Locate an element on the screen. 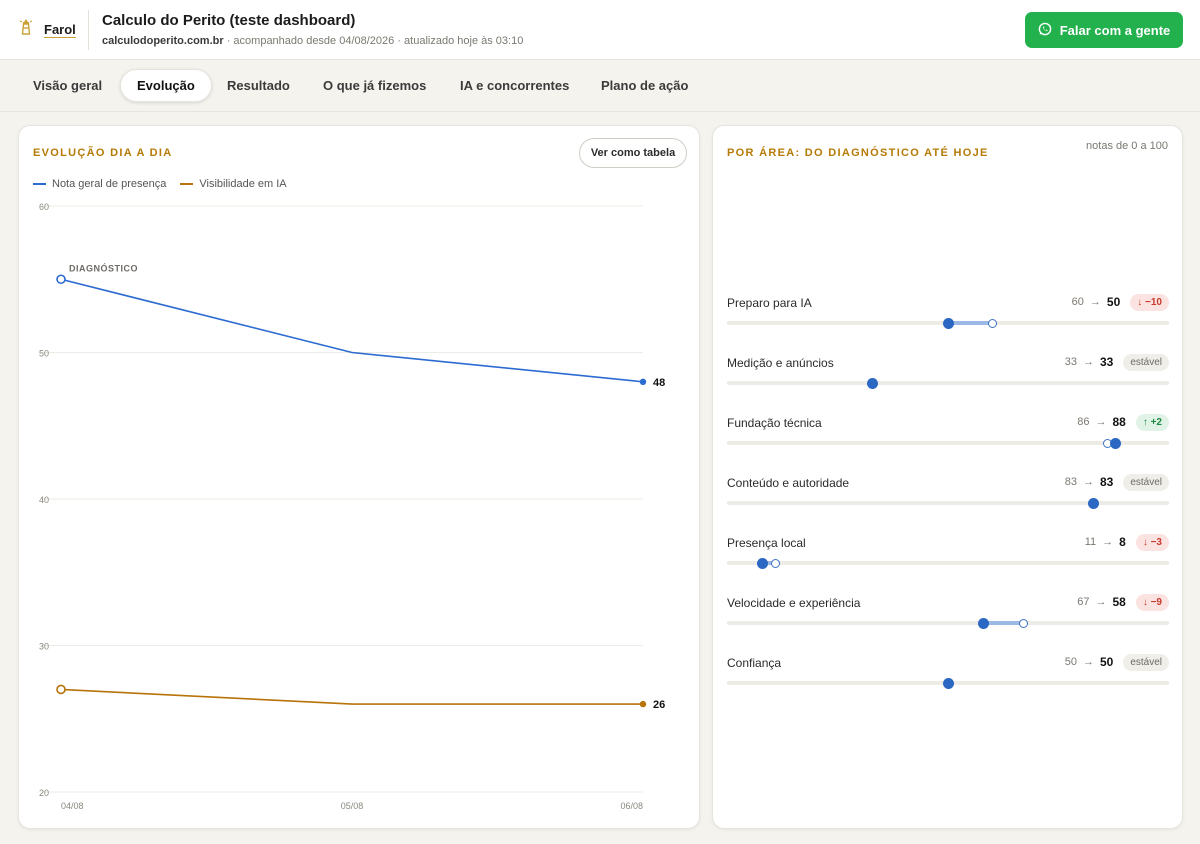 Image resolution: width=1200 pixels, height=844 pixels. data-label: 48 is located at coordinates (659, 383).